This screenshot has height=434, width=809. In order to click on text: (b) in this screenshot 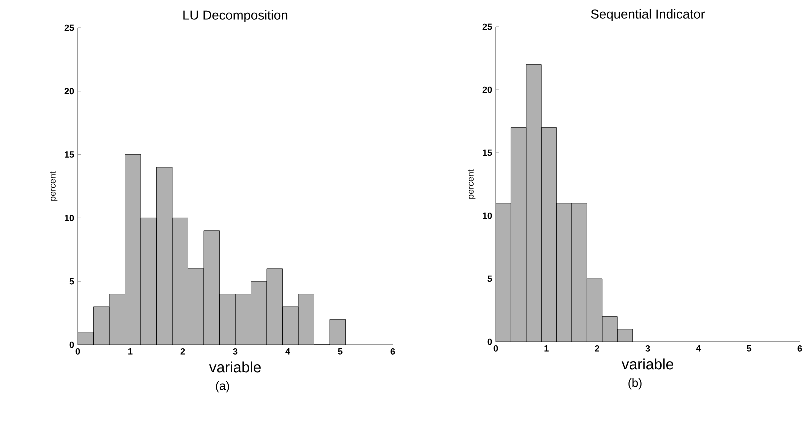, I will do `click(635, 384)`.